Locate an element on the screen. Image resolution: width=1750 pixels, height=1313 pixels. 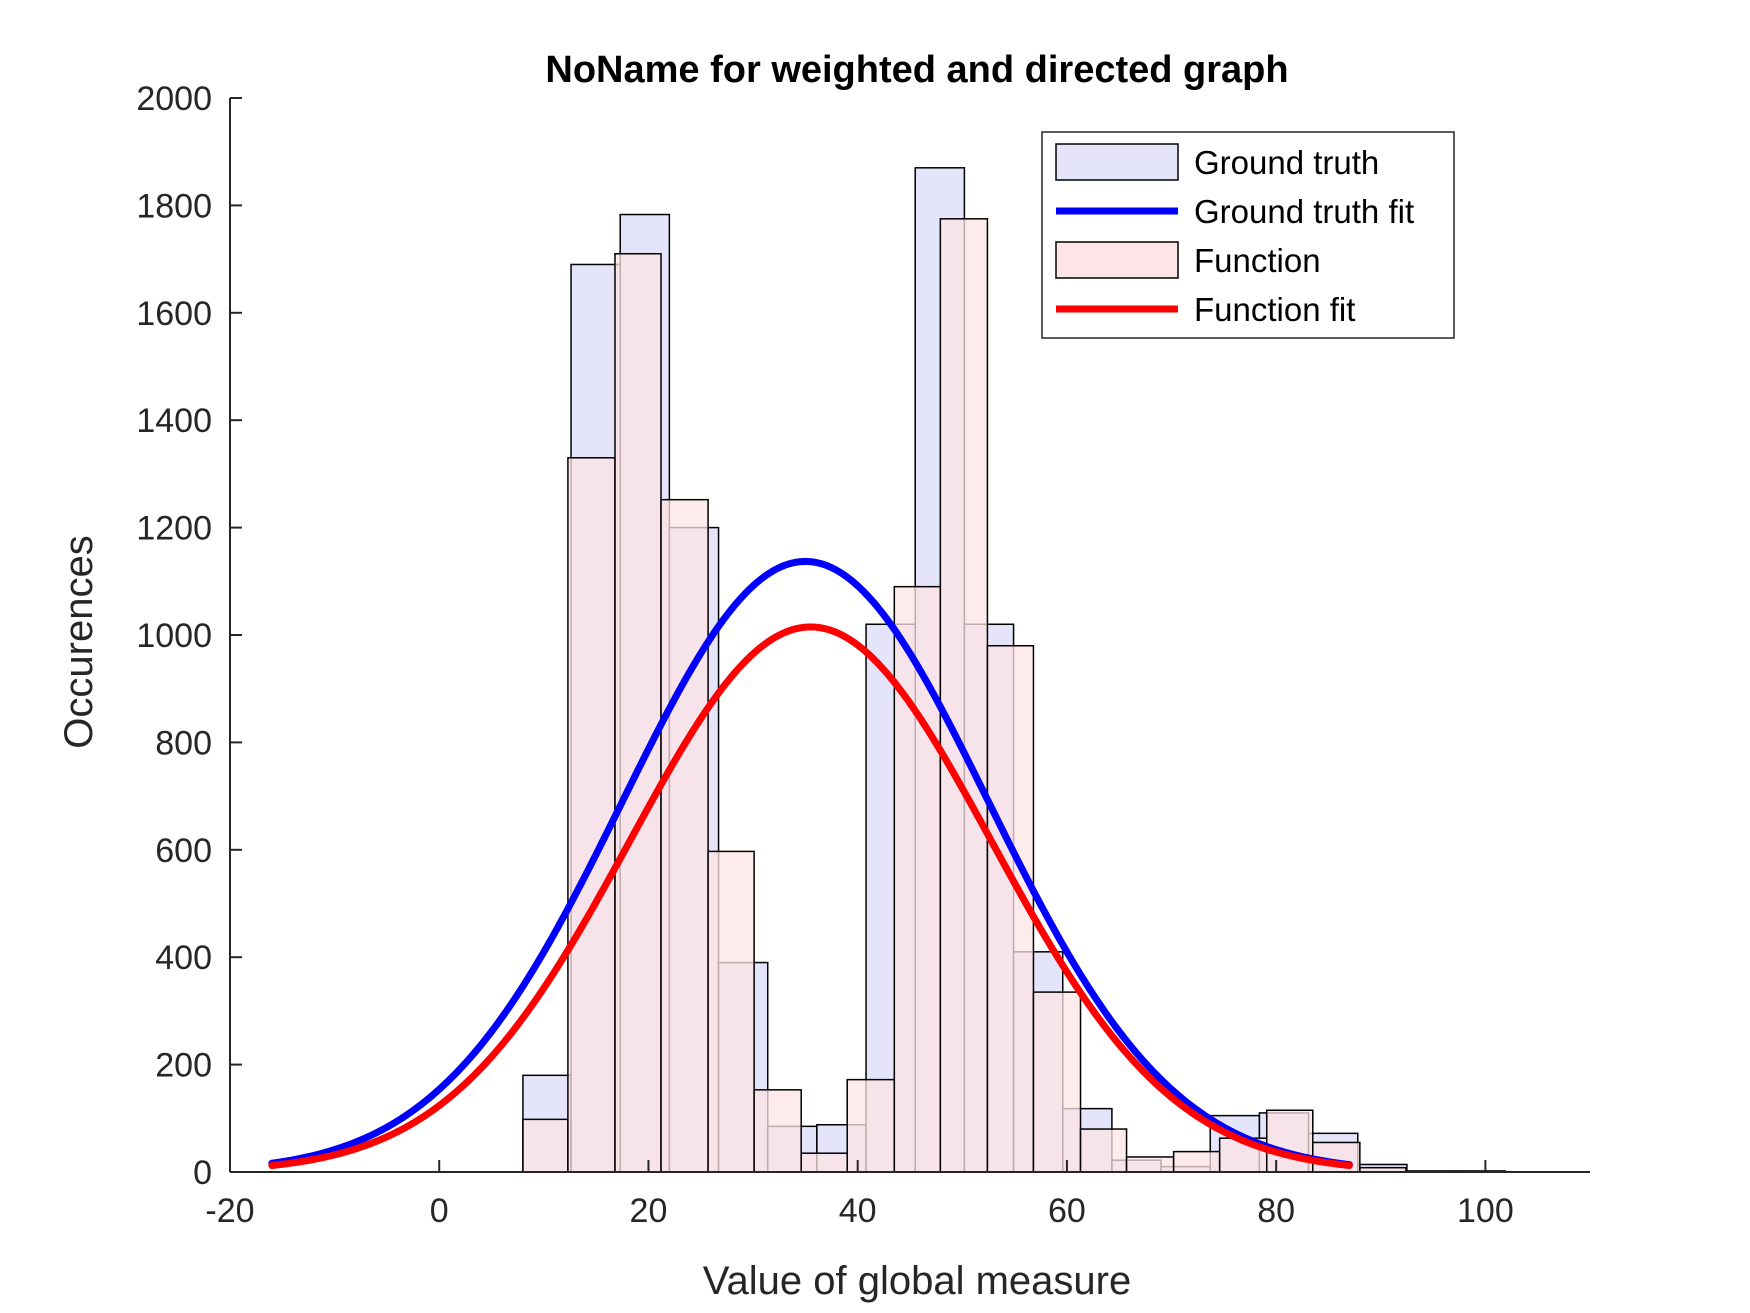
x-tick-label: -20 is located at coordinates (229, 1211).